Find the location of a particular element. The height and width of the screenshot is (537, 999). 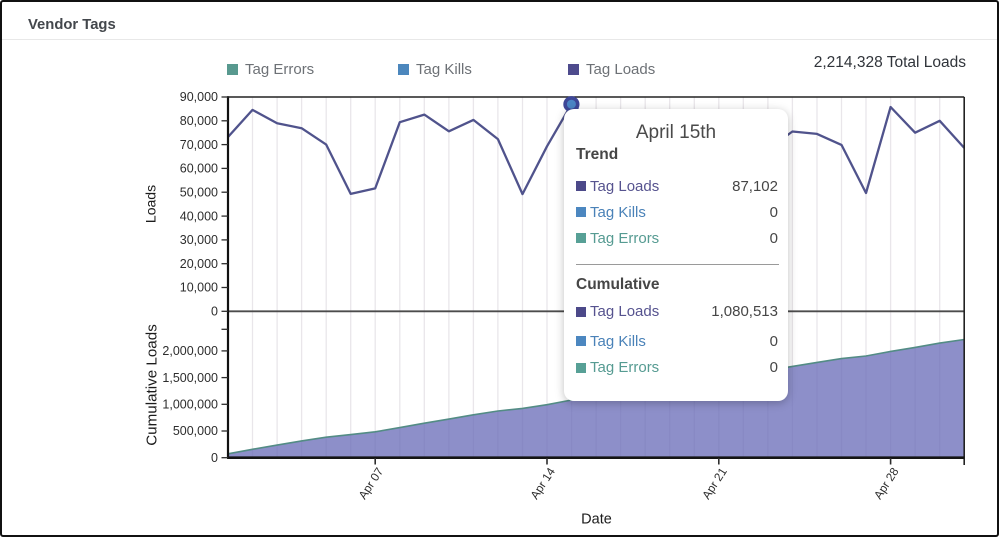

svg-text: 60,000 is located at coordinates (199, 169).